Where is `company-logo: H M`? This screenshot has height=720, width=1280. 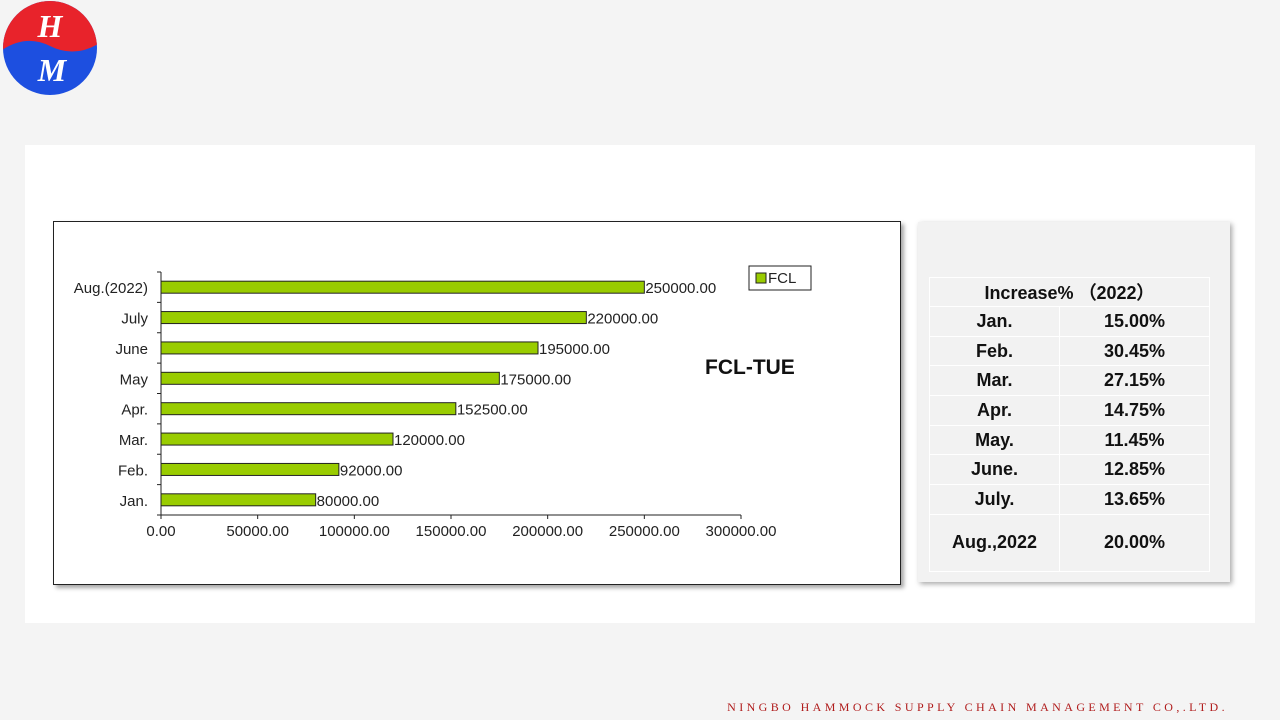
company-logo: H M is located at coordinates (50, 48).